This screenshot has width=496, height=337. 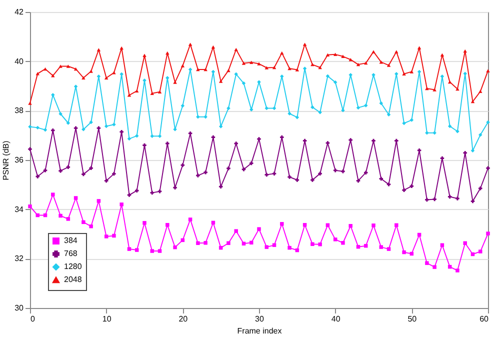 What do you see at coordinates (73, 279) in the screenshot?
I see `legend-label: 2048` at bounding box center [73, 279].